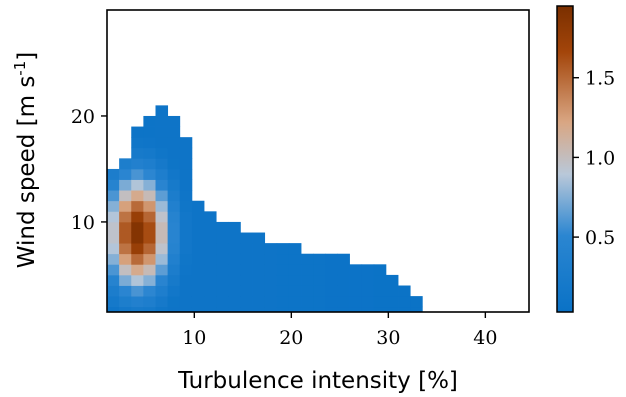 This screenshot has width=626, height=397. I want to click on x-axis: 10 20 30 40, so click(339, 330).